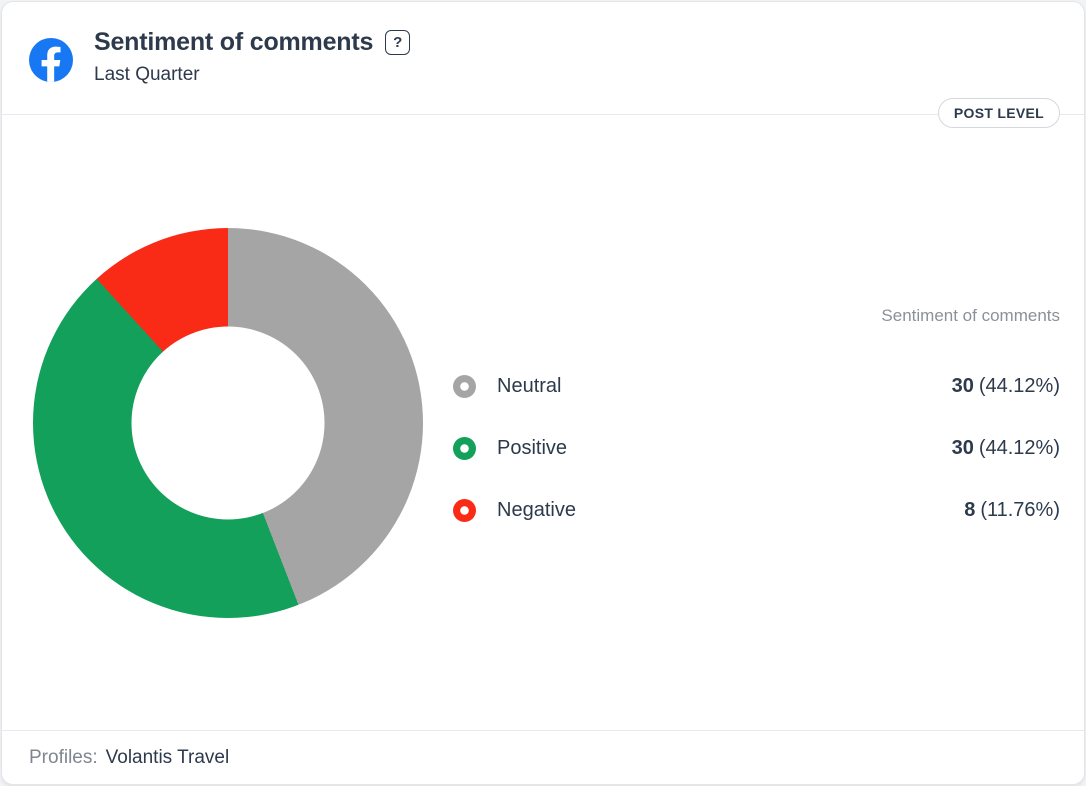  I want to click on neutral-marker-icon, so click(464, 386).